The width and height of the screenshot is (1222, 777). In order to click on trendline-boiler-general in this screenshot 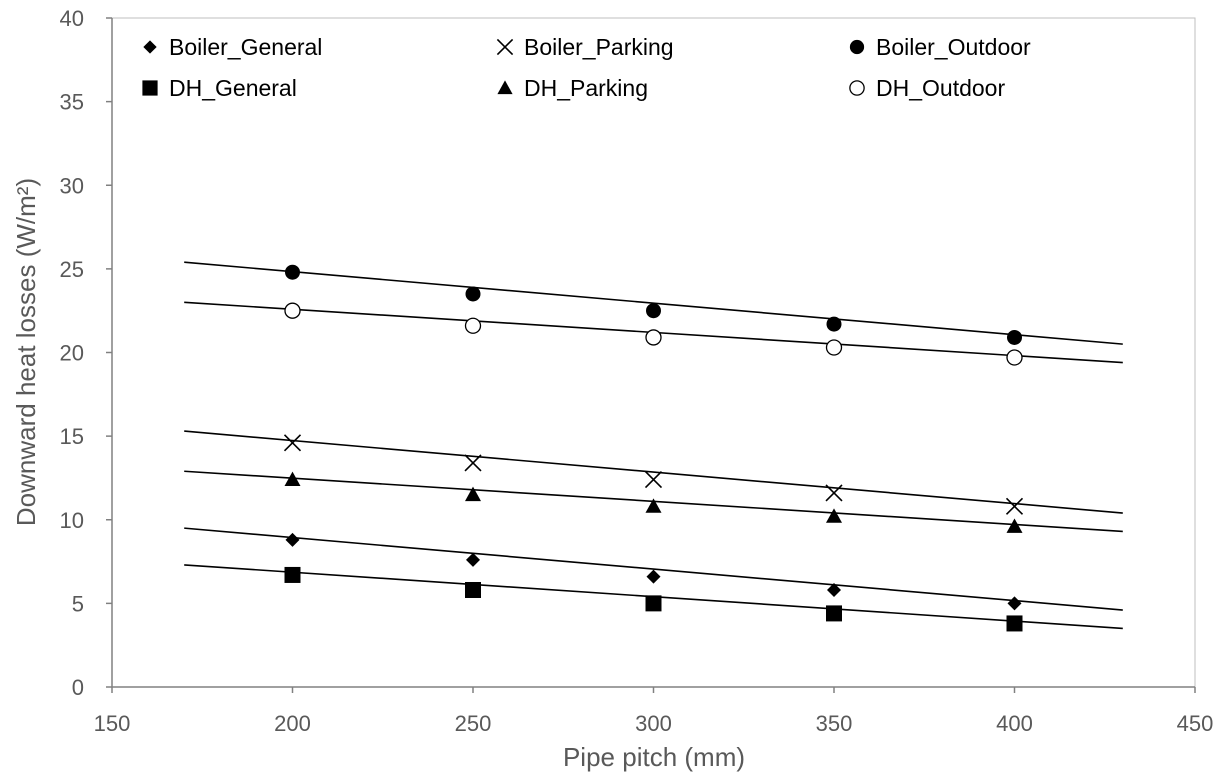, I will do `click(653, 569)`.